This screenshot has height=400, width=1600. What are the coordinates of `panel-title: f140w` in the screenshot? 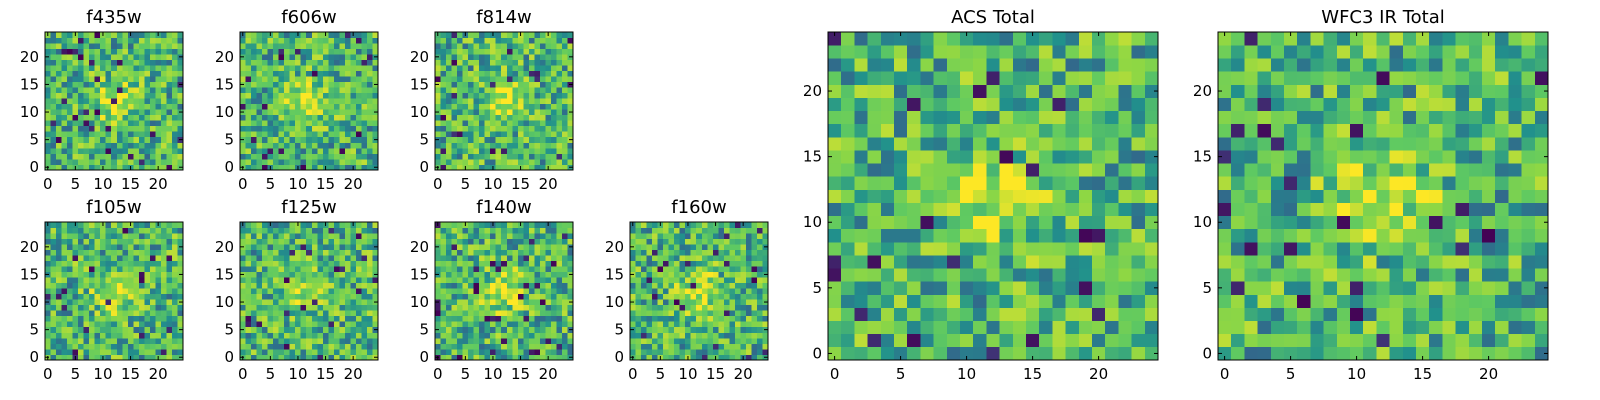 It's located at (503, 207).